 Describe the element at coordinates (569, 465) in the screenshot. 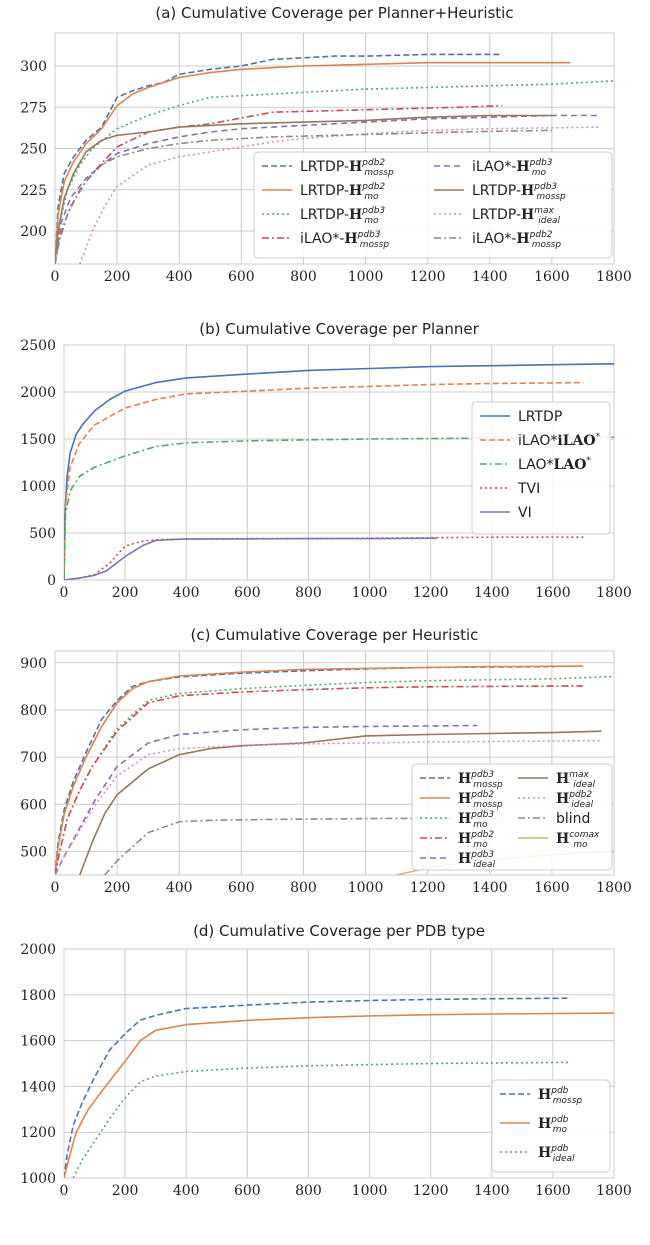

I see `legend-symbol: LAO` at that location.